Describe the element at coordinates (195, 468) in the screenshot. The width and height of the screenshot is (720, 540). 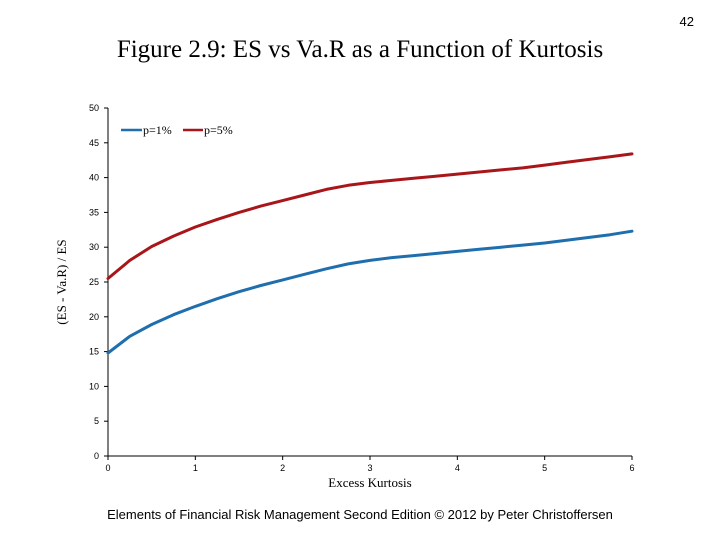
I see `x-tick-label: 1` at that location.